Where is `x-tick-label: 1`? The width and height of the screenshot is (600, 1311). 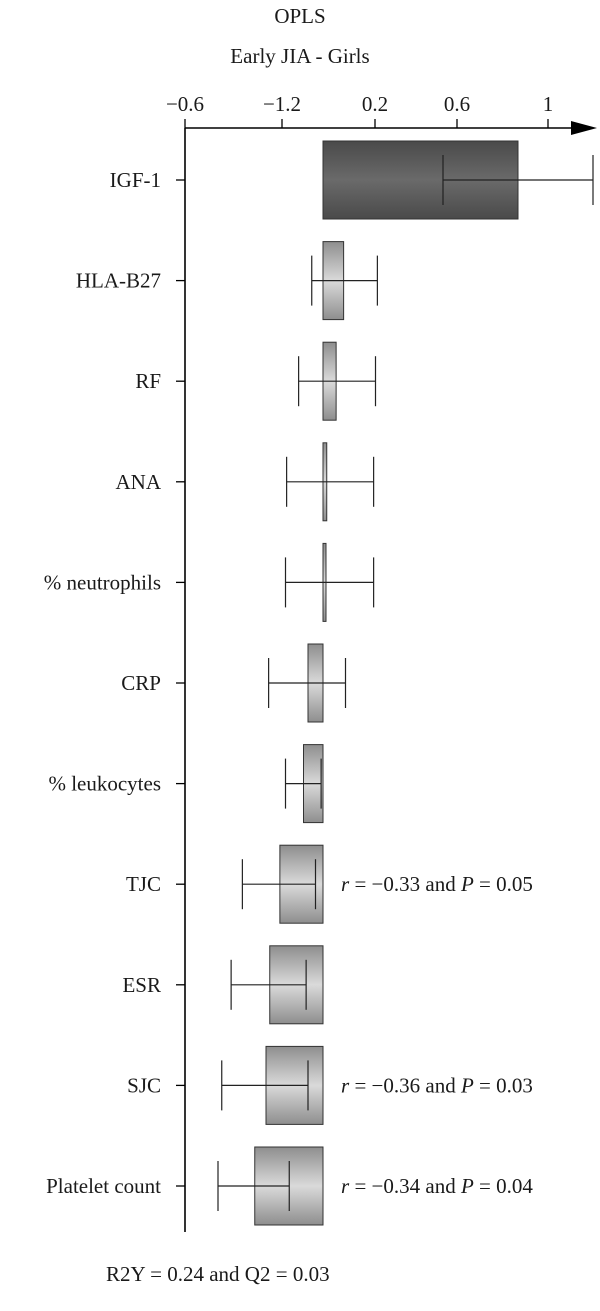 x-tick-label: 1 is located at coordinates (548, 104).